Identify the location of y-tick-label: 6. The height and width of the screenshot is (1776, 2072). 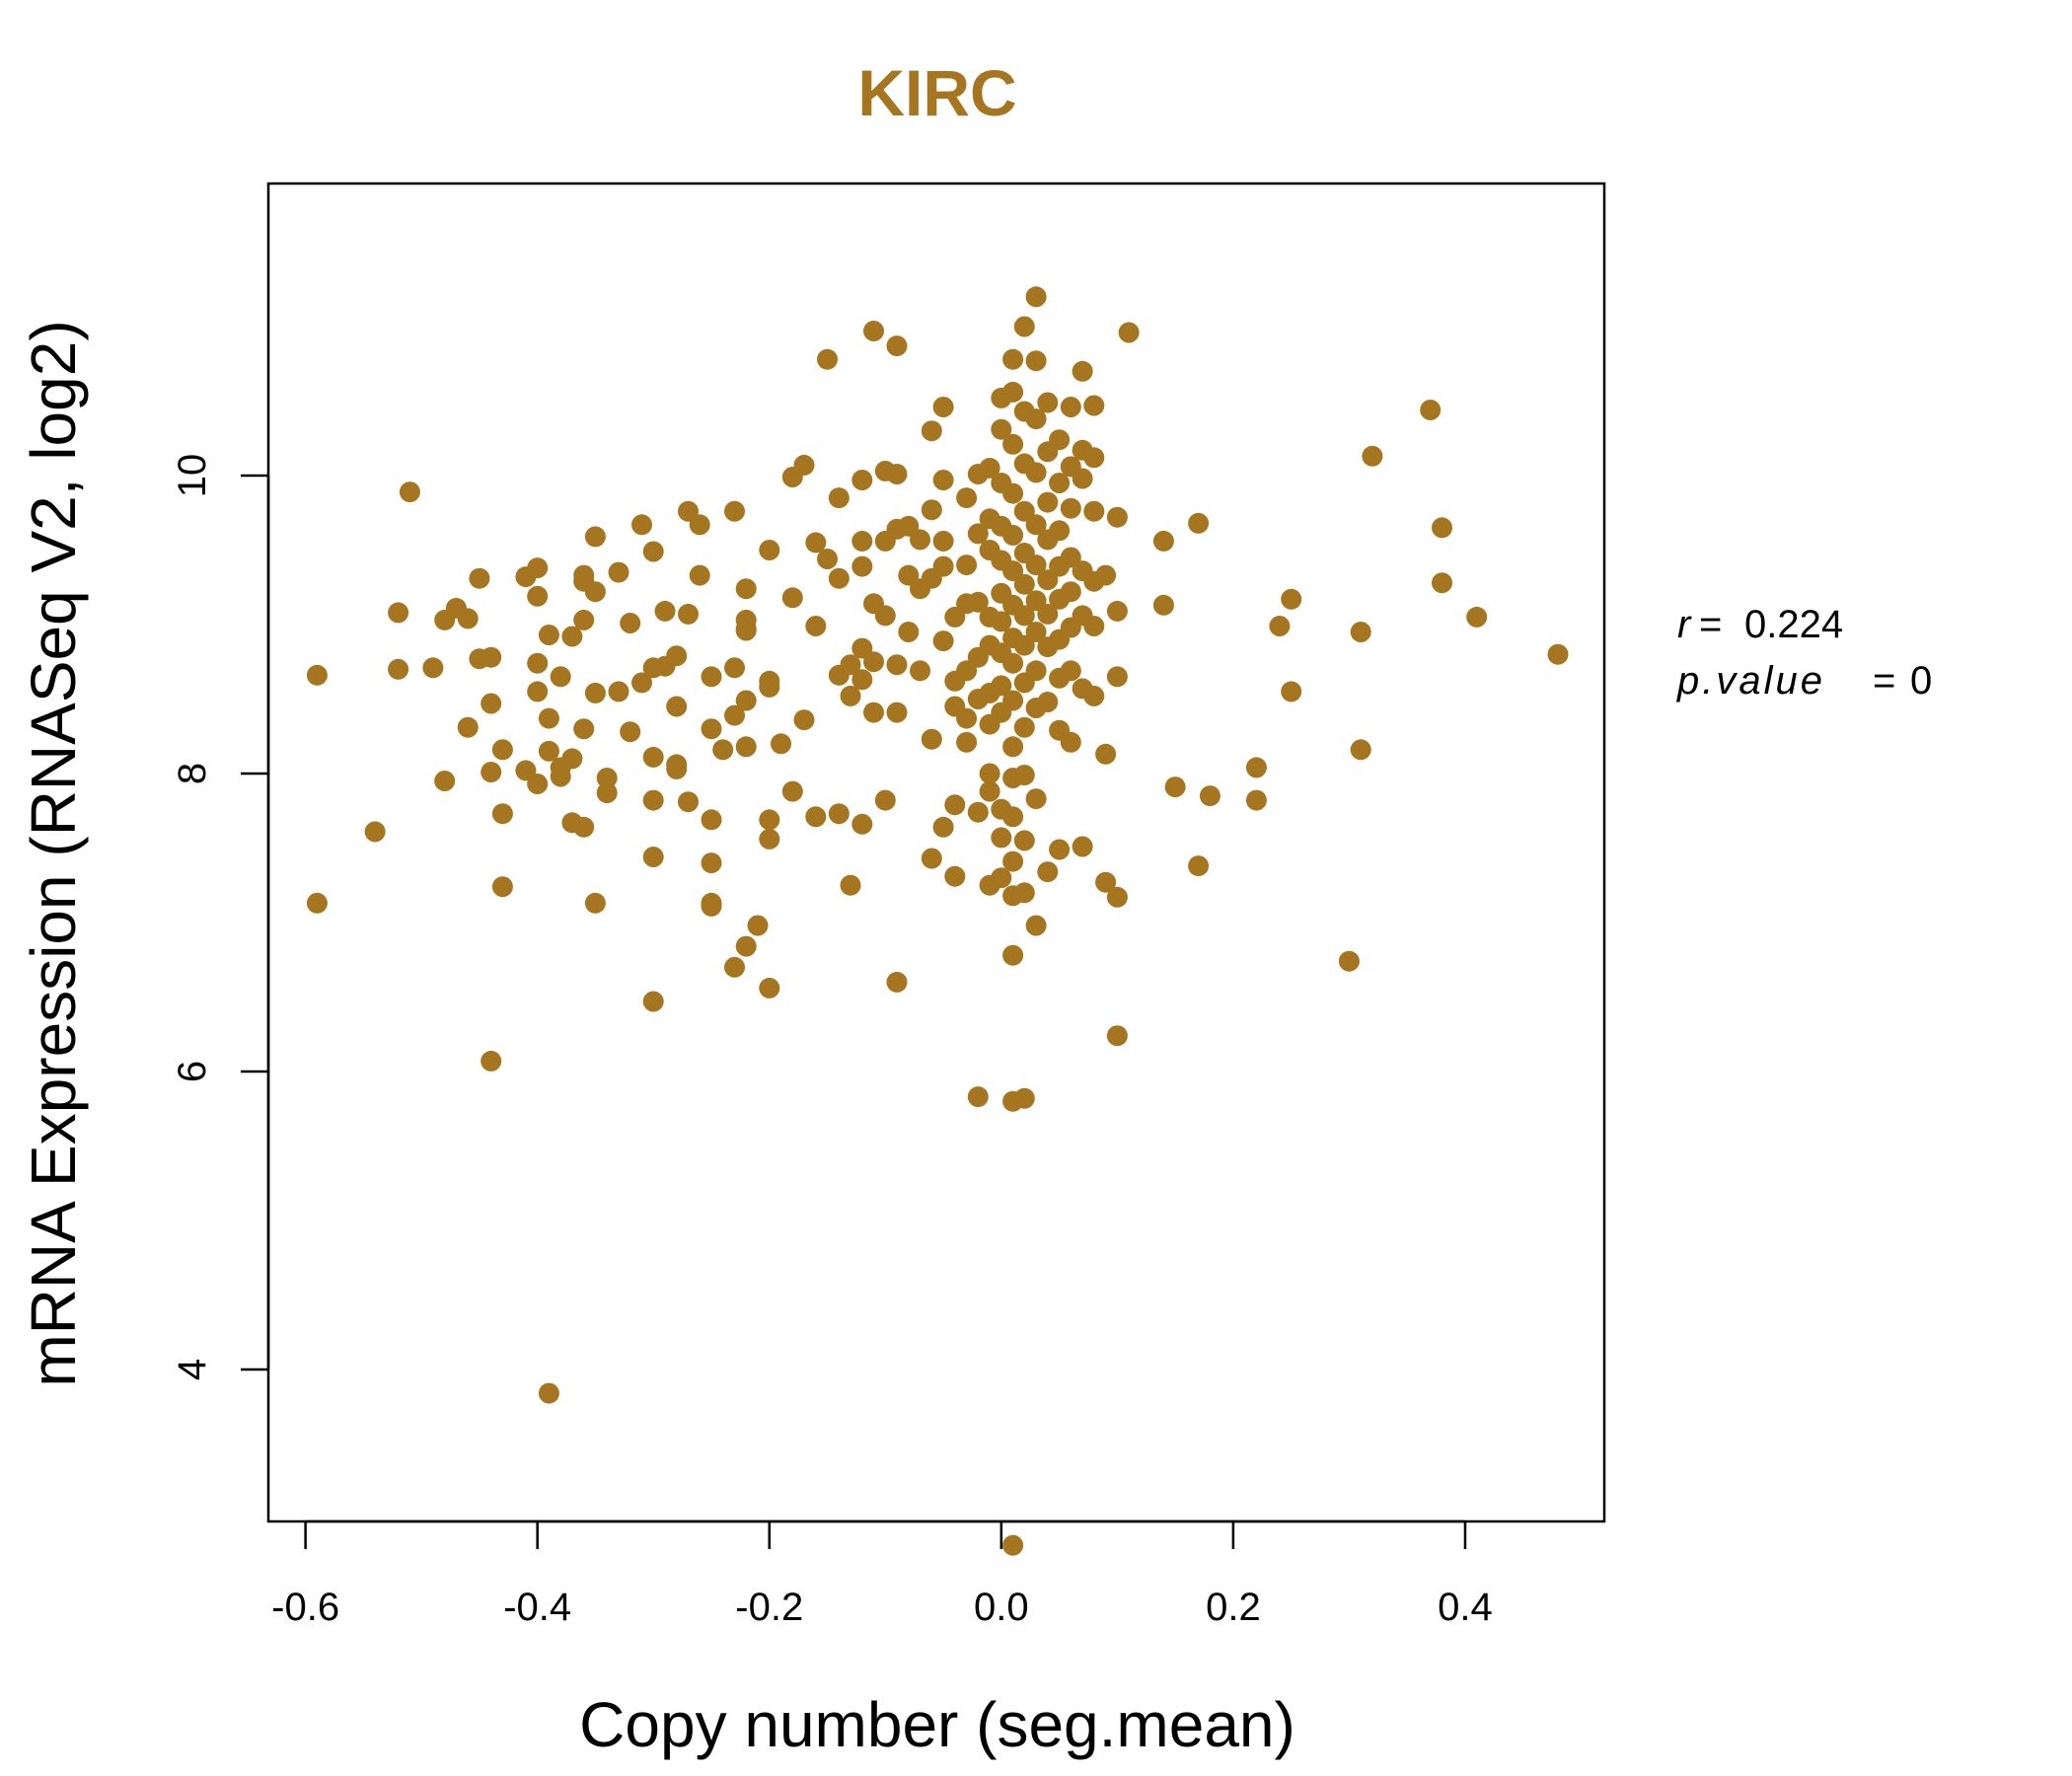
(192, 1071).